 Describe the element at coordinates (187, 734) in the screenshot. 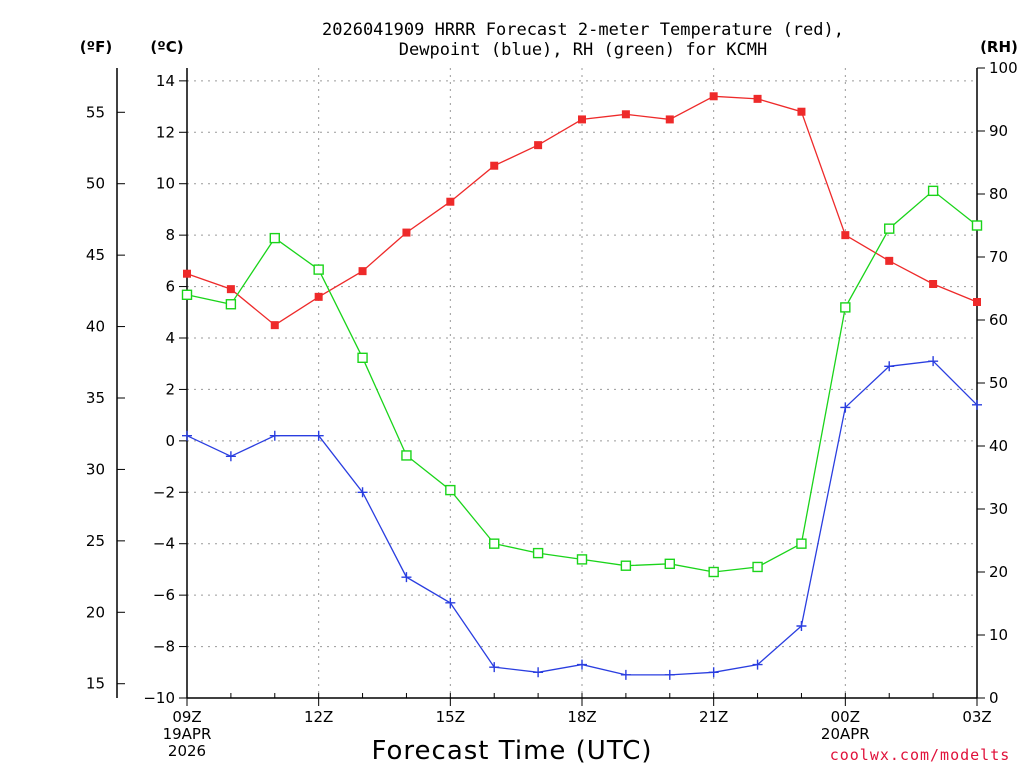

I see `x-tick-label: 19APR` at that location.